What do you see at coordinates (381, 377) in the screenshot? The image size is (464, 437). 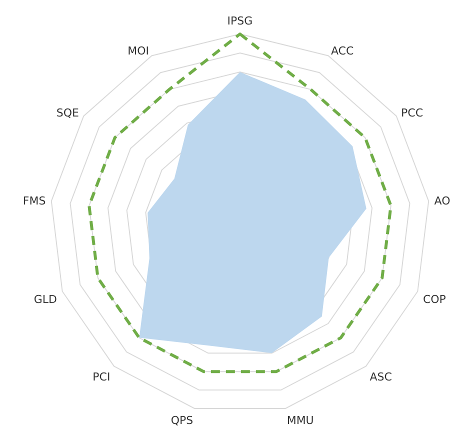 I see `spoke-label: ASC` at bounding box center [381, 377].